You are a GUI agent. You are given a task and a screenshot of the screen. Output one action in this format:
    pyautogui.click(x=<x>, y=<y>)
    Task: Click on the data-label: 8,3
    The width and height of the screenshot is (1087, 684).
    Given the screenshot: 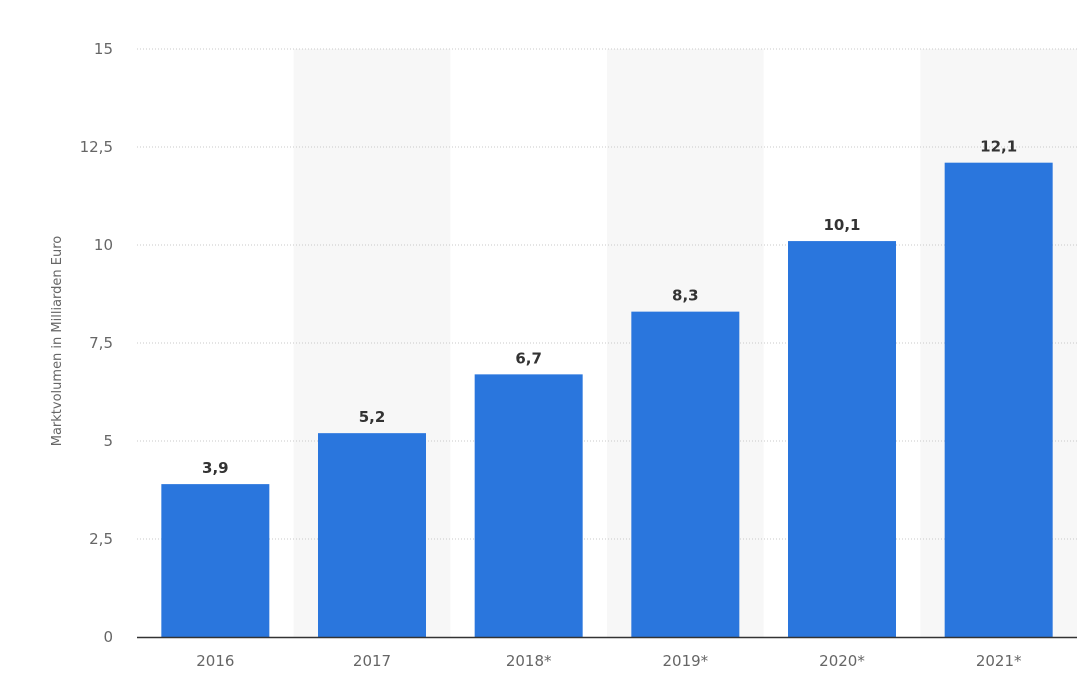 What is the action you would take?
    pyautogui.click(x=685, y=296)
    